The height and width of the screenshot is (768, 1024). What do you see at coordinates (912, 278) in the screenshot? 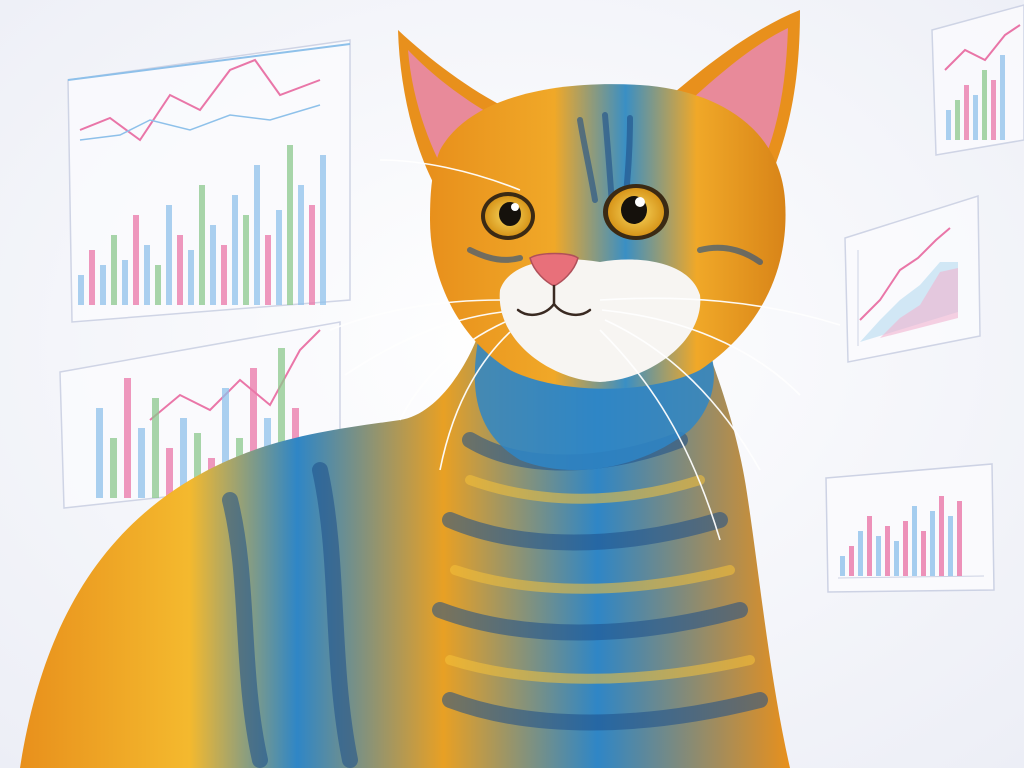
I see `chart-sketch-right-middle` at bounding box center [912, 278].